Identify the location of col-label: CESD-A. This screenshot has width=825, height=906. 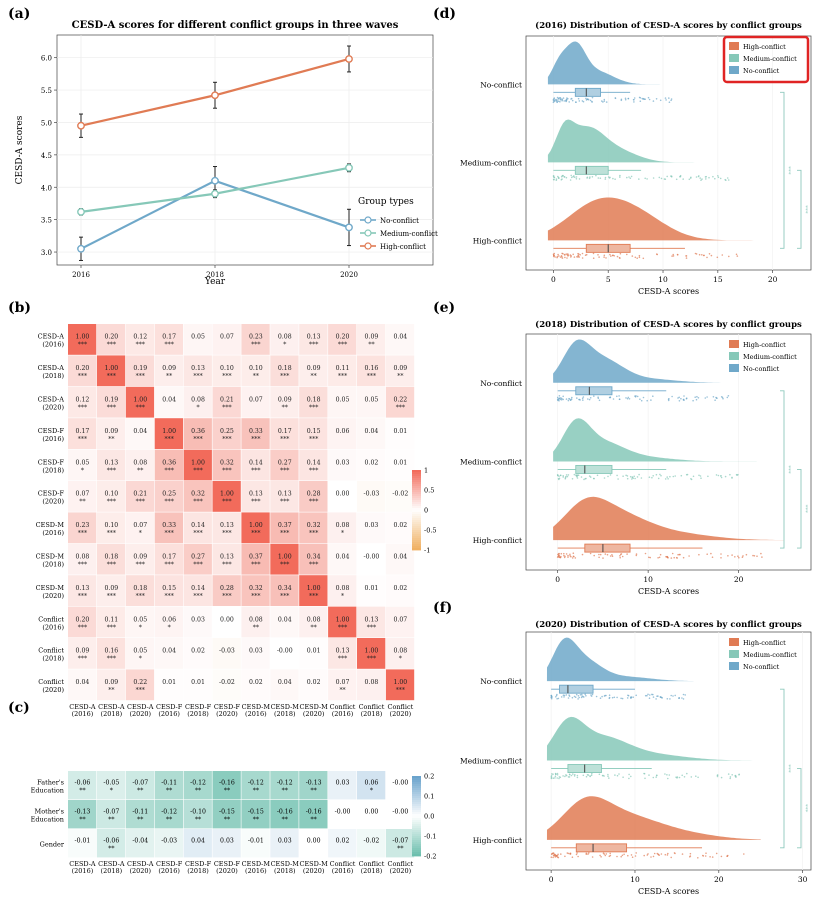
(140, 864).